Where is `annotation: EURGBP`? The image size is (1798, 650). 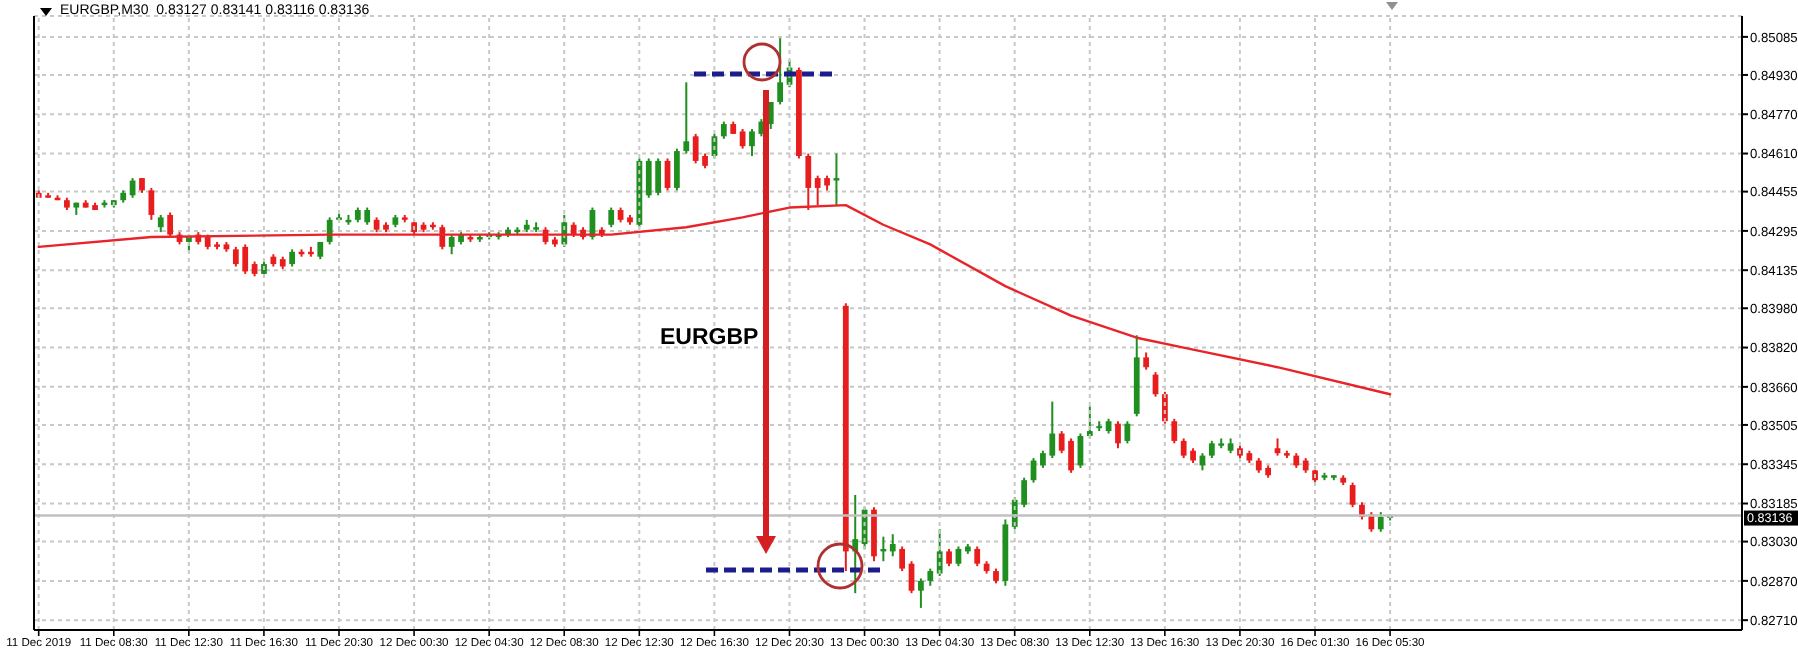 annotation: EURGBP is located at coordinates (710, 338).